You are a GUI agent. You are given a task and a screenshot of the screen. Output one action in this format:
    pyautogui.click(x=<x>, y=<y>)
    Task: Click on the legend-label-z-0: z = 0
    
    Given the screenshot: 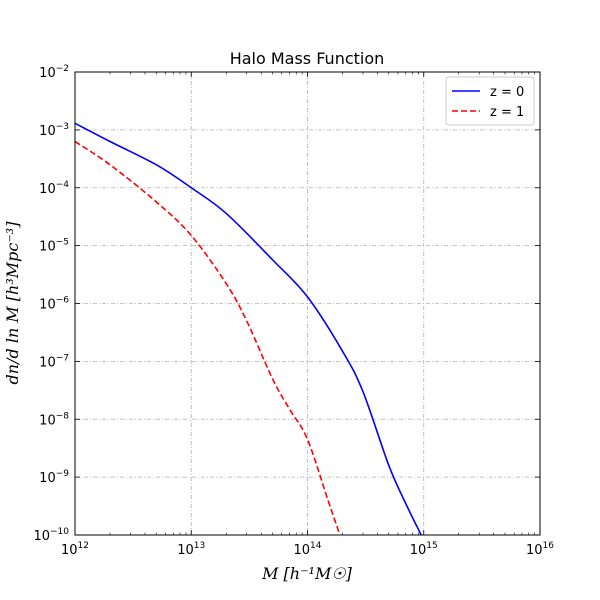 What is the action you would take?
    pyautogui.click(x=507, y=92)
    